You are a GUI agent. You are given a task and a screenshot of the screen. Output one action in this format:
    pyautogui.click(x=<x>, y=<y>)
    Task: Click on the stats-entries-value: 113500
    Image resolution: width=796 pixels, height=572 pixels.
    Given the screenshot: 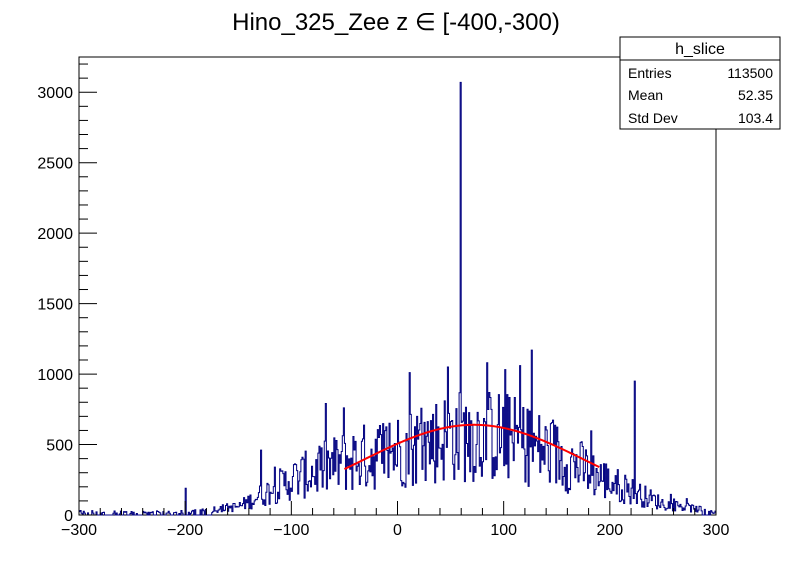 What is the action you would take?
    pyautogui.click(x=750, y=73)
    